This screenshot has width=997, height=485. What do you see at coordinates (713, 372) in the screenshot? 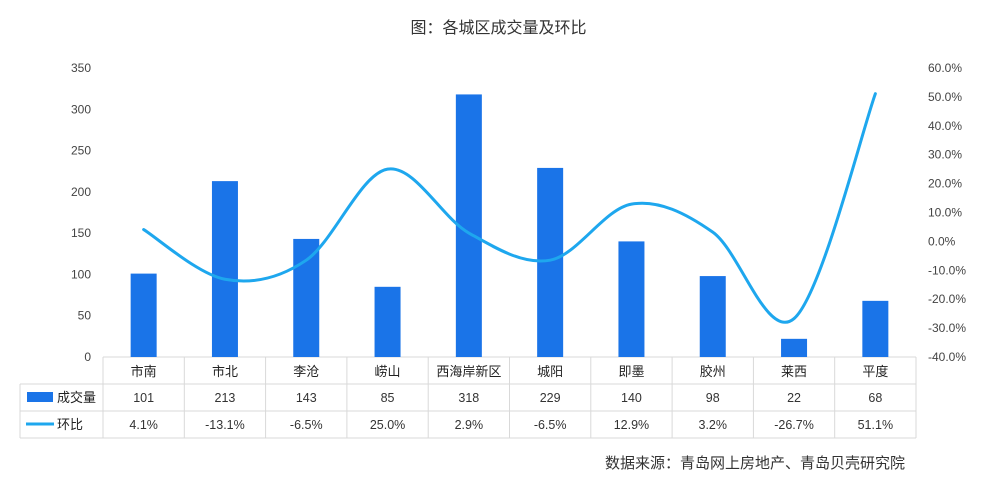
I see `category-label: 胶州` at bounding box center [713, 372].